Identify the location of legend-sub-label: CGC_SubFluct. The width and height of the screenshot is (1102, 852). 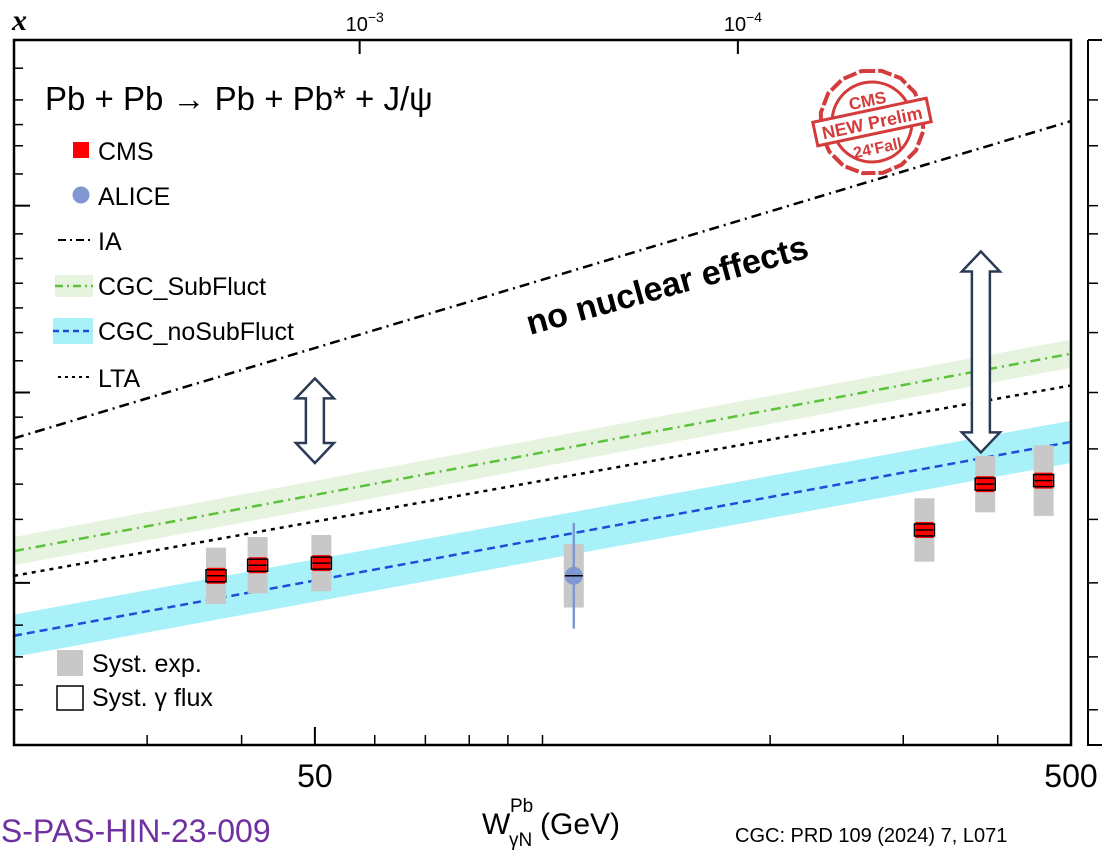
(182, 287).